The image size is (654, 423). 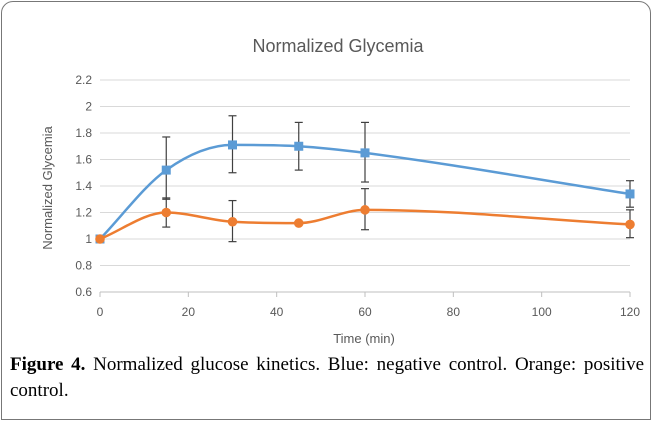 What do you see at coordinates (630, 312) in the screenshot?
I see `x-tick-label: 120` at bounding box center [630, 312].